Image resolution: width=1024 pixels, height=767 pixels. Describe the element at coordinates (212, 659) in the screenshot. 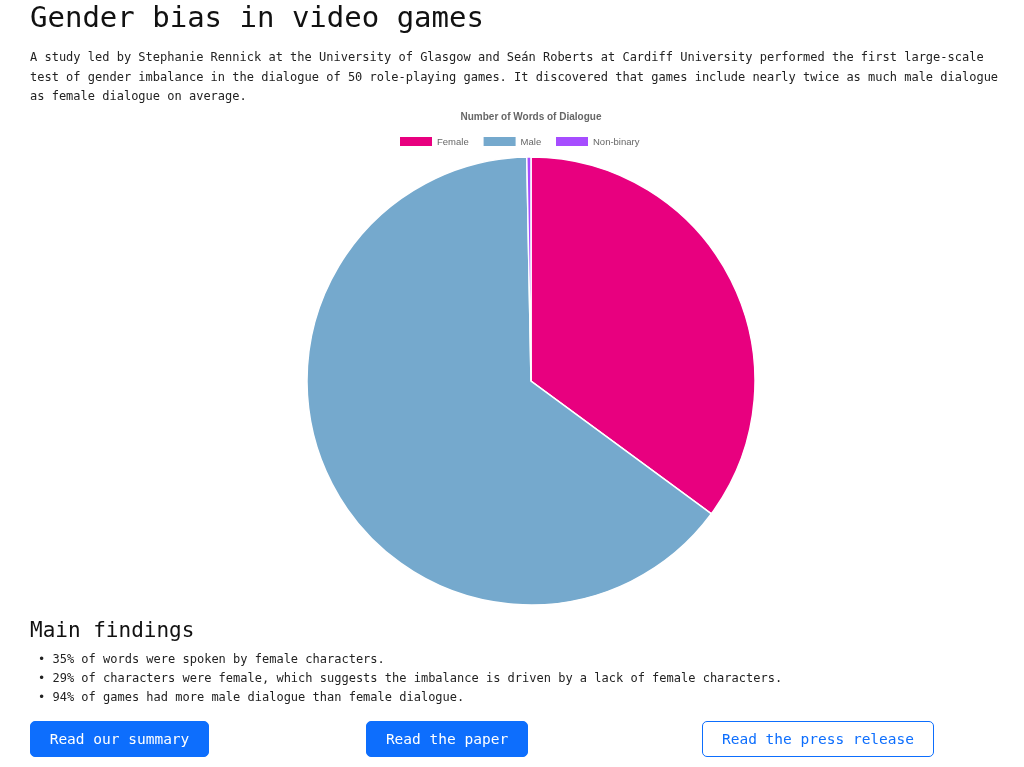

I see `text: • 35% of words were spoken by female characters.` at that location.